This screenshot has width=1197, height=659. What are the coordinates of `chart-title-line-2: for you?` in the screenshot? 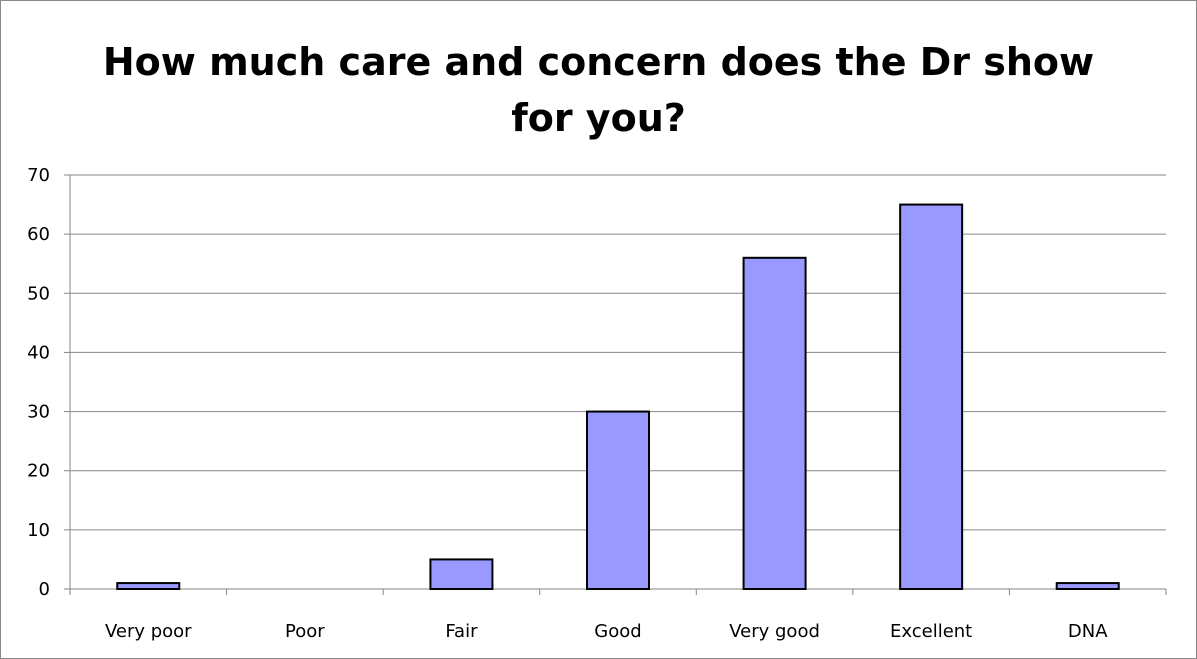 It's located at (598, 118).